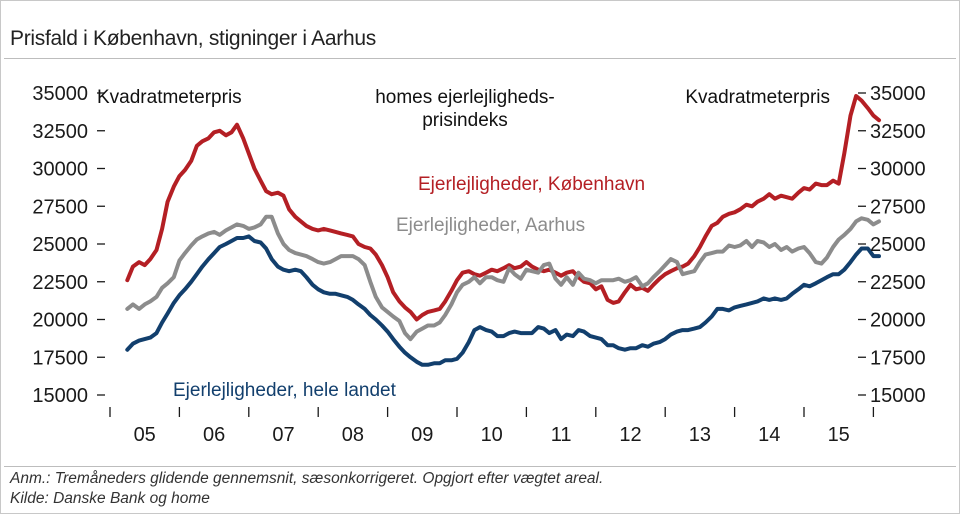 The width and height of the screenshot is (960, 514). Describe the element at coordinates (492, 435) in the screenshot. I see `x-tick-label: 10` at that location.